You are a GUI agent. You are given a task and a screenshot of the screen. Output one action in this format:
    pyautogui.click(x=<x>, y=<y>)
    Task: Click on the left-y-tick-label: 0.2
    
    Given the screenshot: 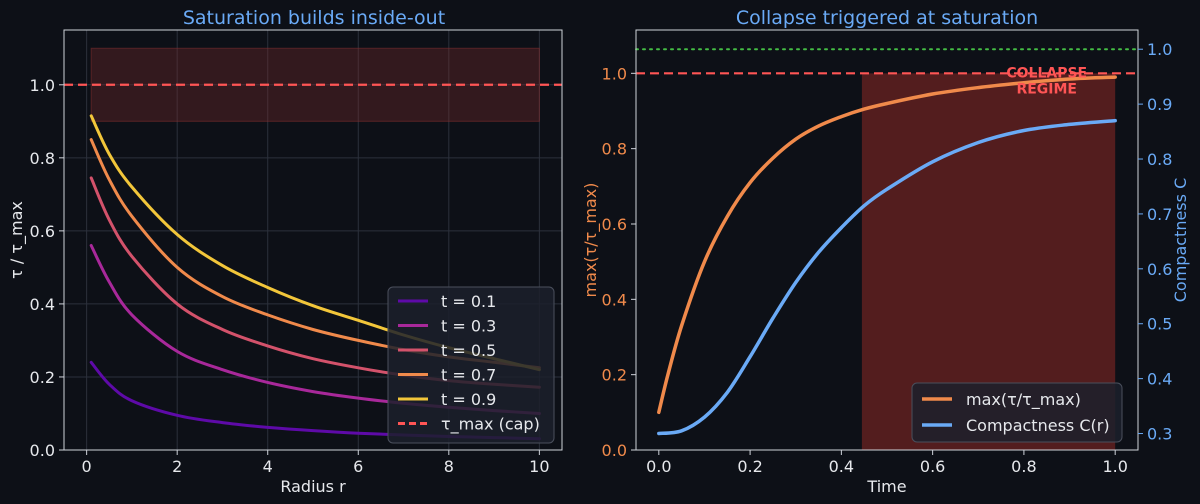 What is the action you would take?
    pyautogui.click(x=42, y=377)
    